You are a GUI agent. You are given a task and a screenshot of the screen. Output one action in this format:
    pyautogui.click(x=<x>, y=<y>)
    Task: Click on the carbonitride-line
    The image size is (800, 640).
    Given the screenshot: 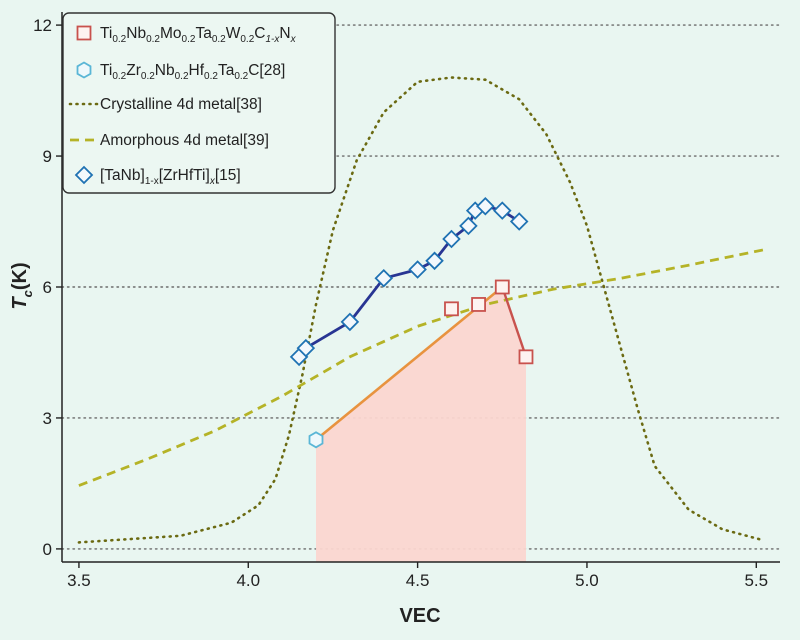 What is the action you would take?
    pyautogui.click(x=514, y=322)
    